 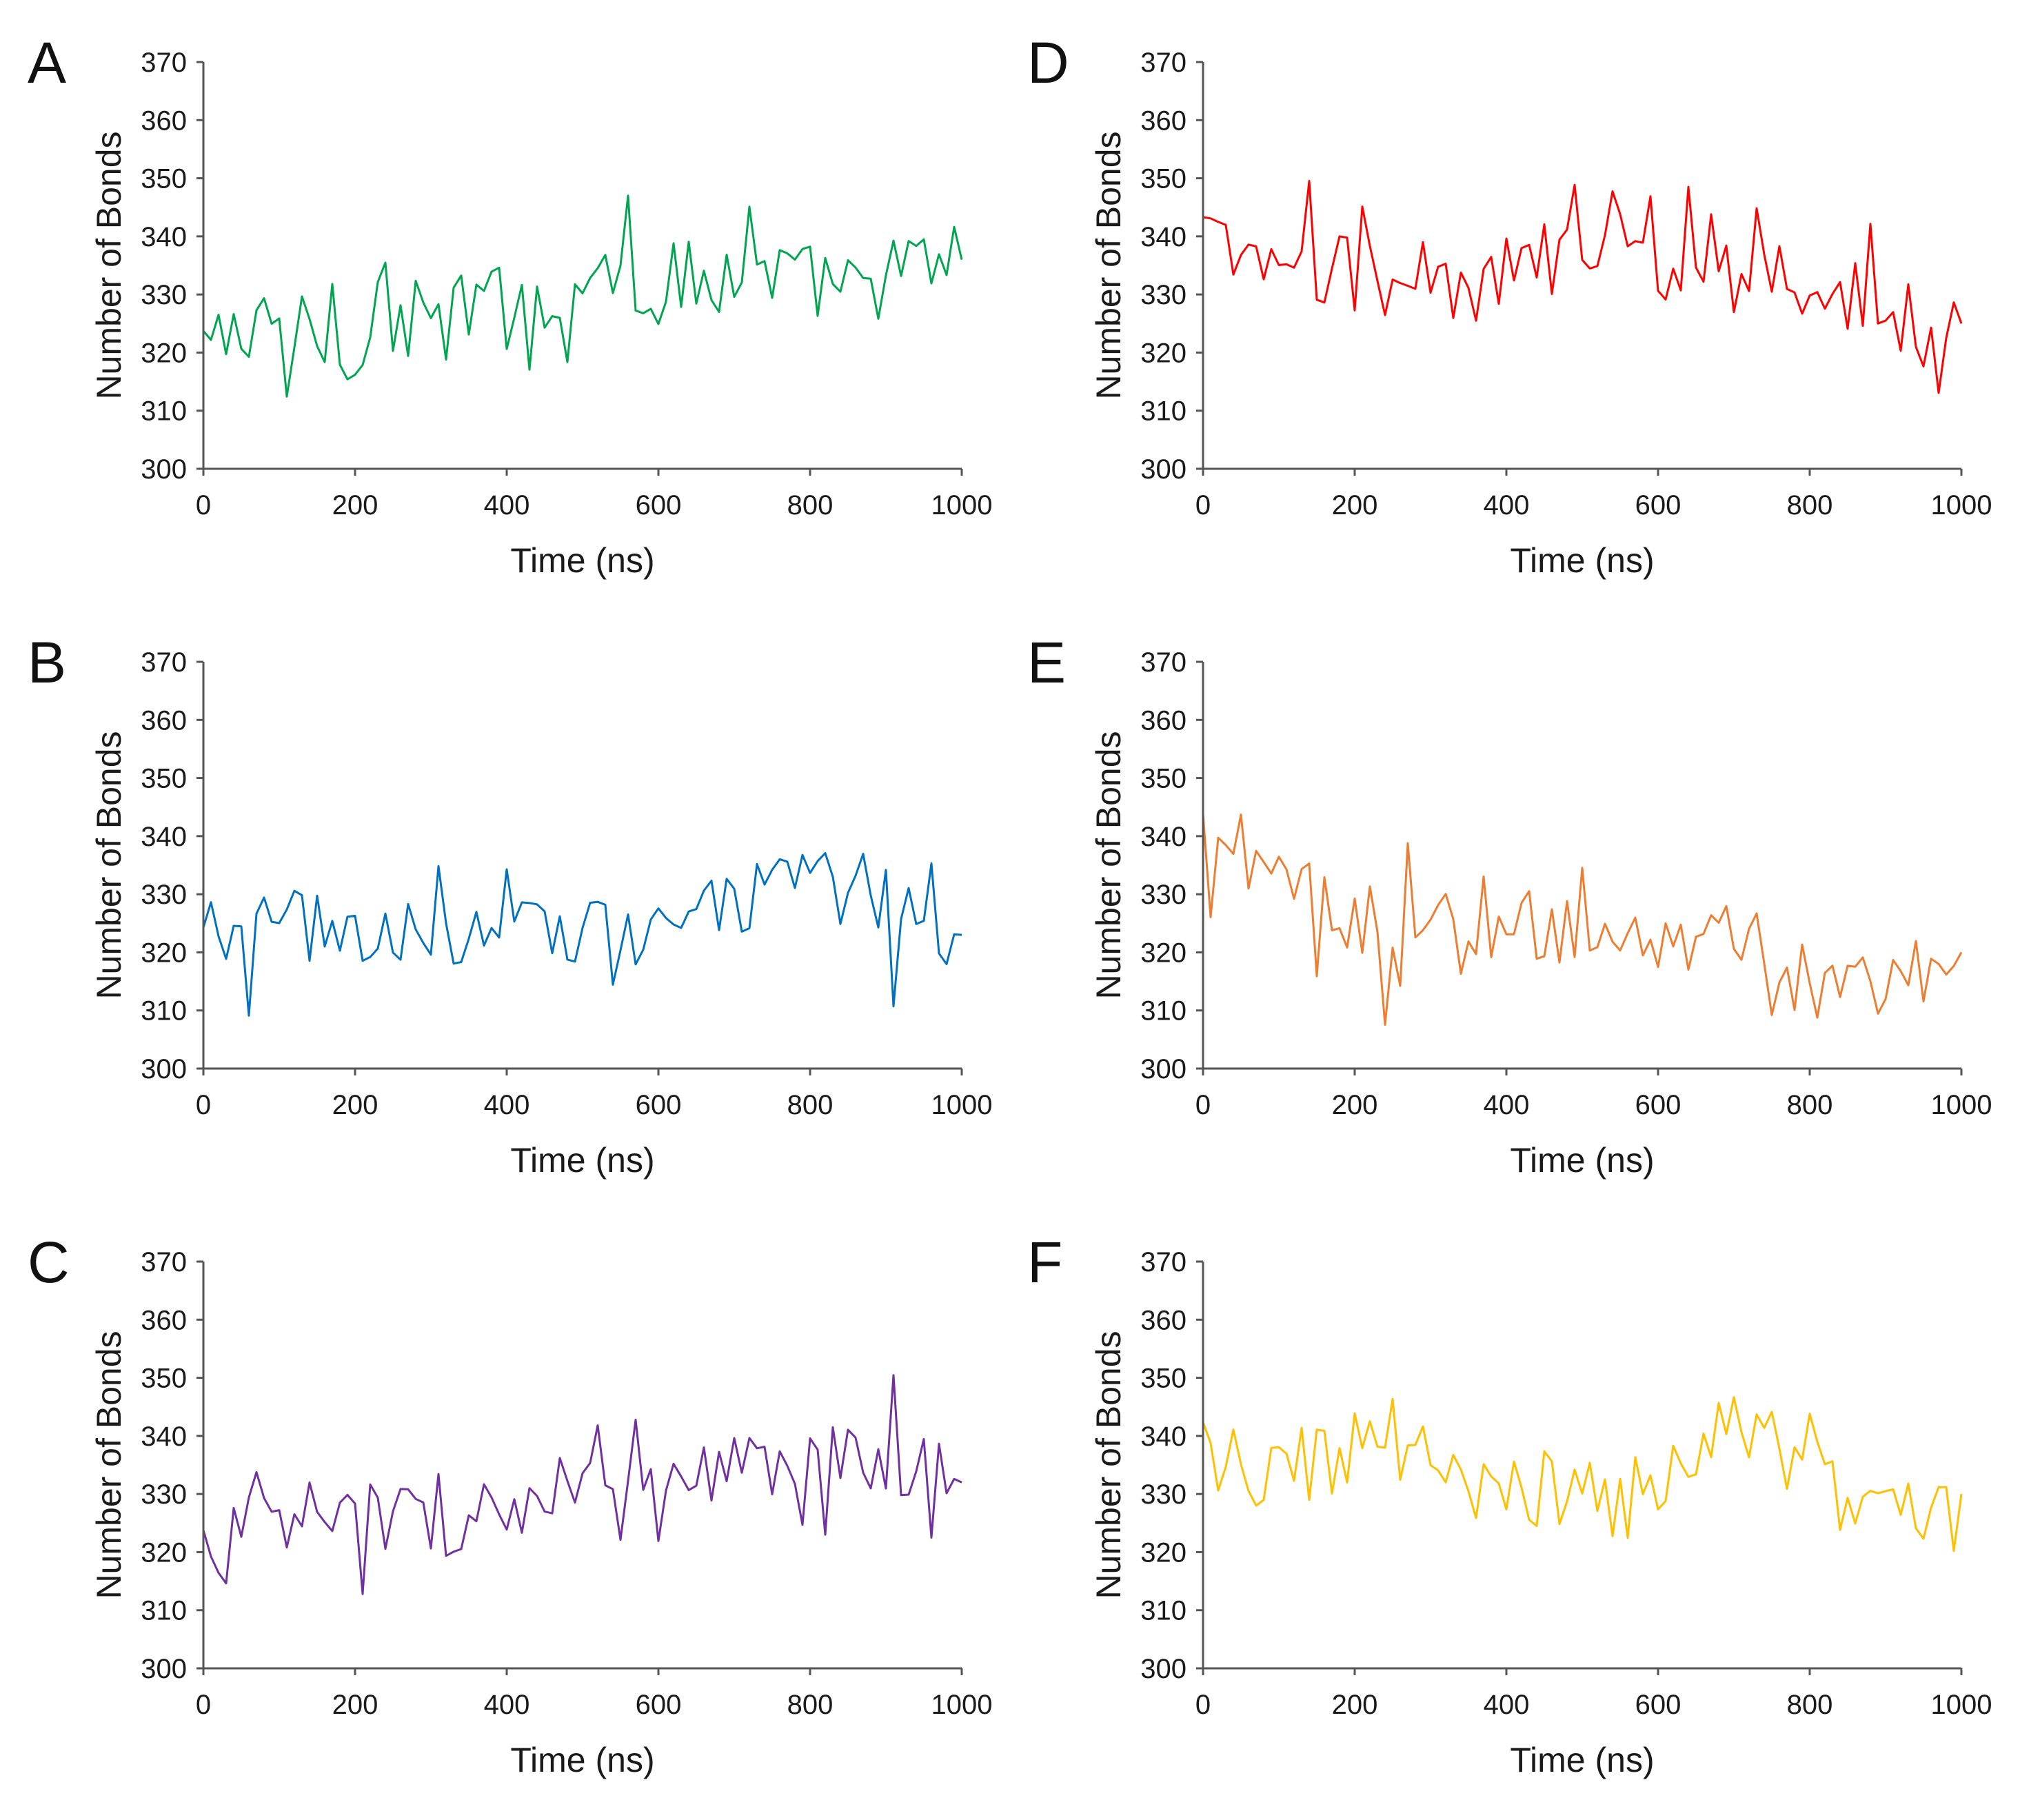 I want to click on y-axis-title-b: Number of Bonds, so click(x=109, y=865).